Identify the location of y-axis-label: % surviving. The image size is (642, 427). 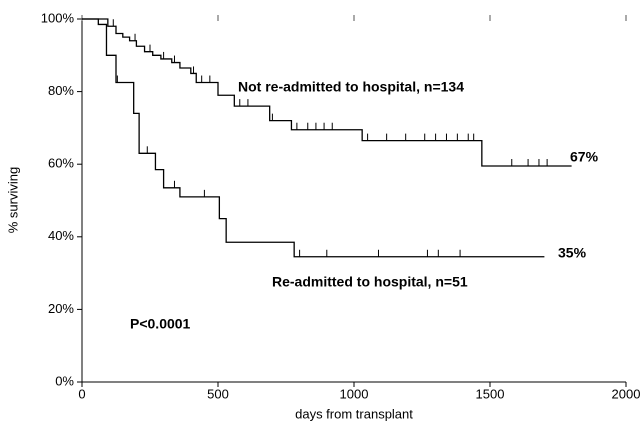
(12, 200).